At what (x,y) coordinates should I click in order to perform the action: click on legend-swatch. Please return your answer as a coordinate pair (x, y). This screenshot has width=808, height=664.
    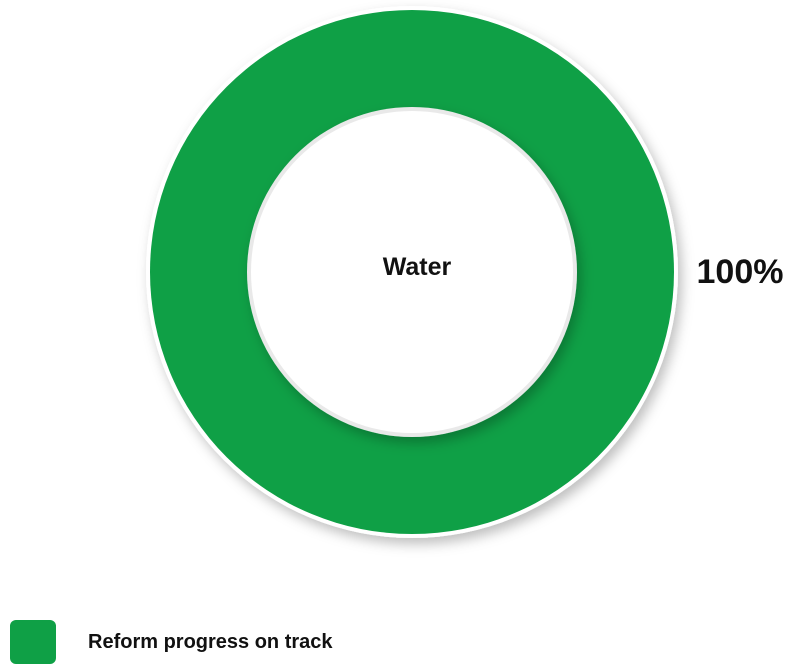
    Looking at the image, I should click on (33, 642).